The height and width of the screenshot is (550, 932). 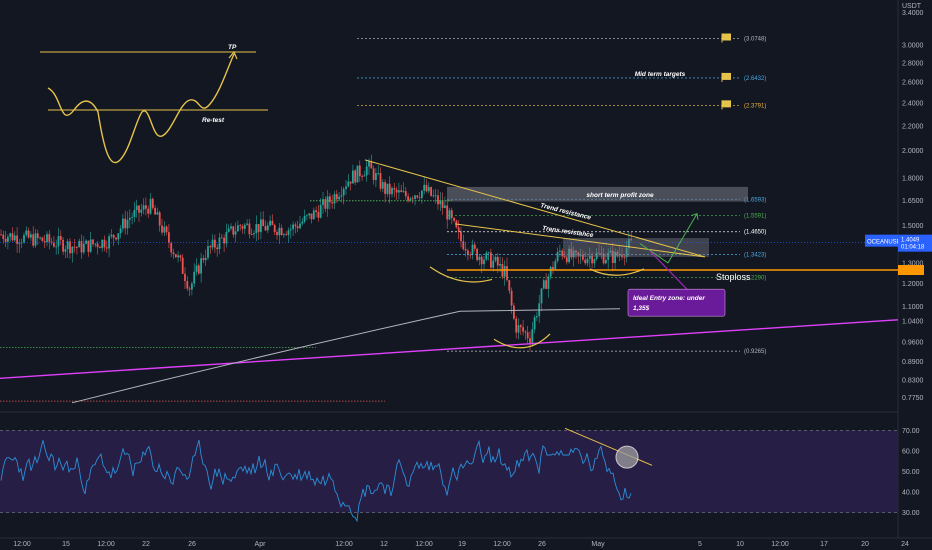 What do you see at coordinates (233, 55) in the screenshot?
I see `sketch-arrowhead` at bounding box center [233, 55].